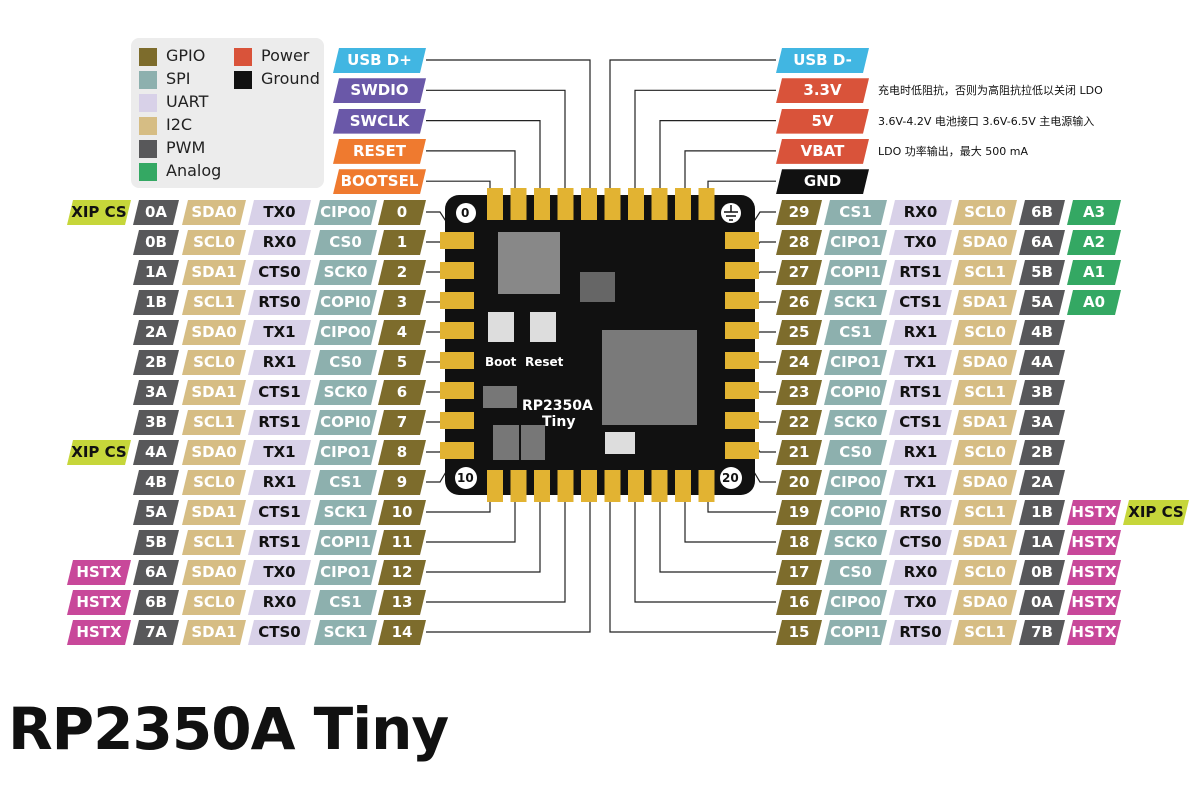 The image size is (1200, 800). What do you see at coordinates (799, 452) in the screenshot?
I see `gpio-label: 21` at bounding box center [799, 452].